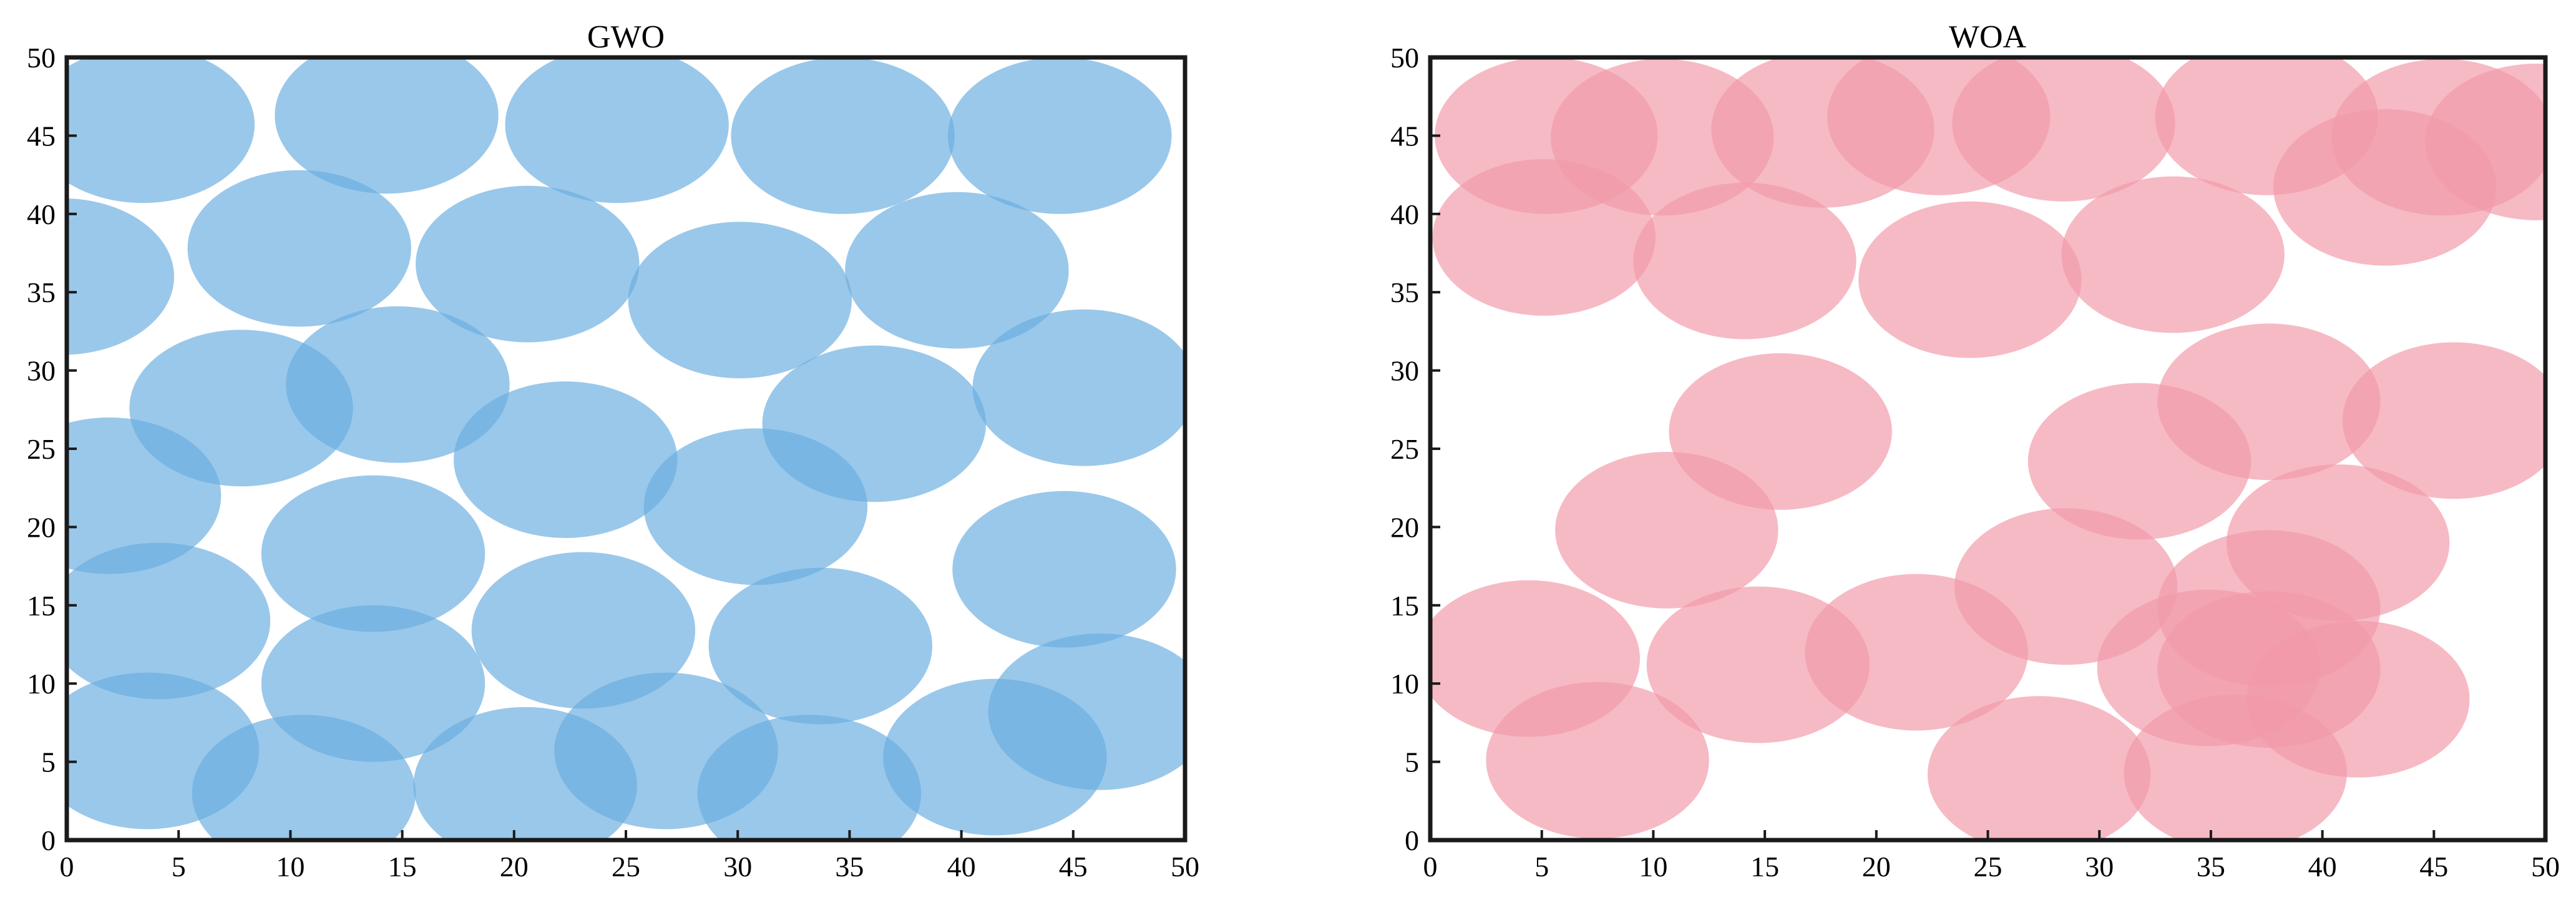 Image resolution: width=2576 pixels, height=910 pixels. I want to click on gwo-y-tick-label-8: 40, so click(41, 214).